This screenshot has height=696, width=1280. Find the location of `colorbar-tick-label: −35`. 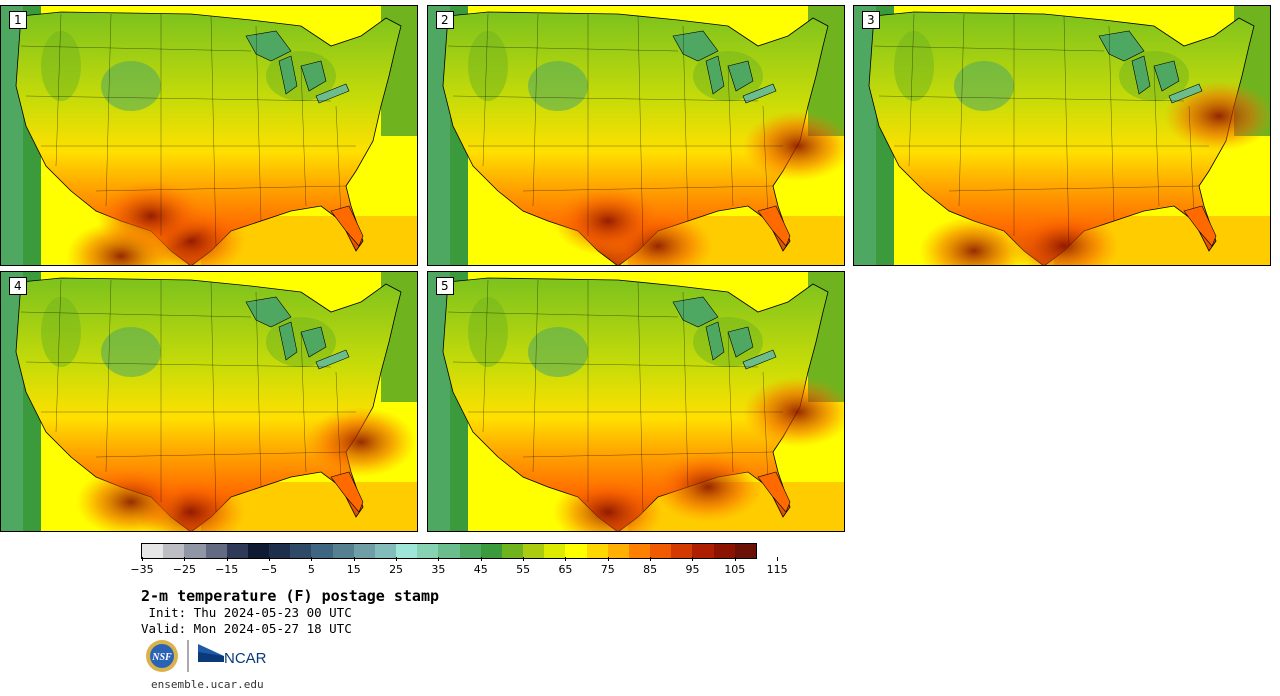

colorbar-tick-label: −35 is located at coordinates (142, 569).